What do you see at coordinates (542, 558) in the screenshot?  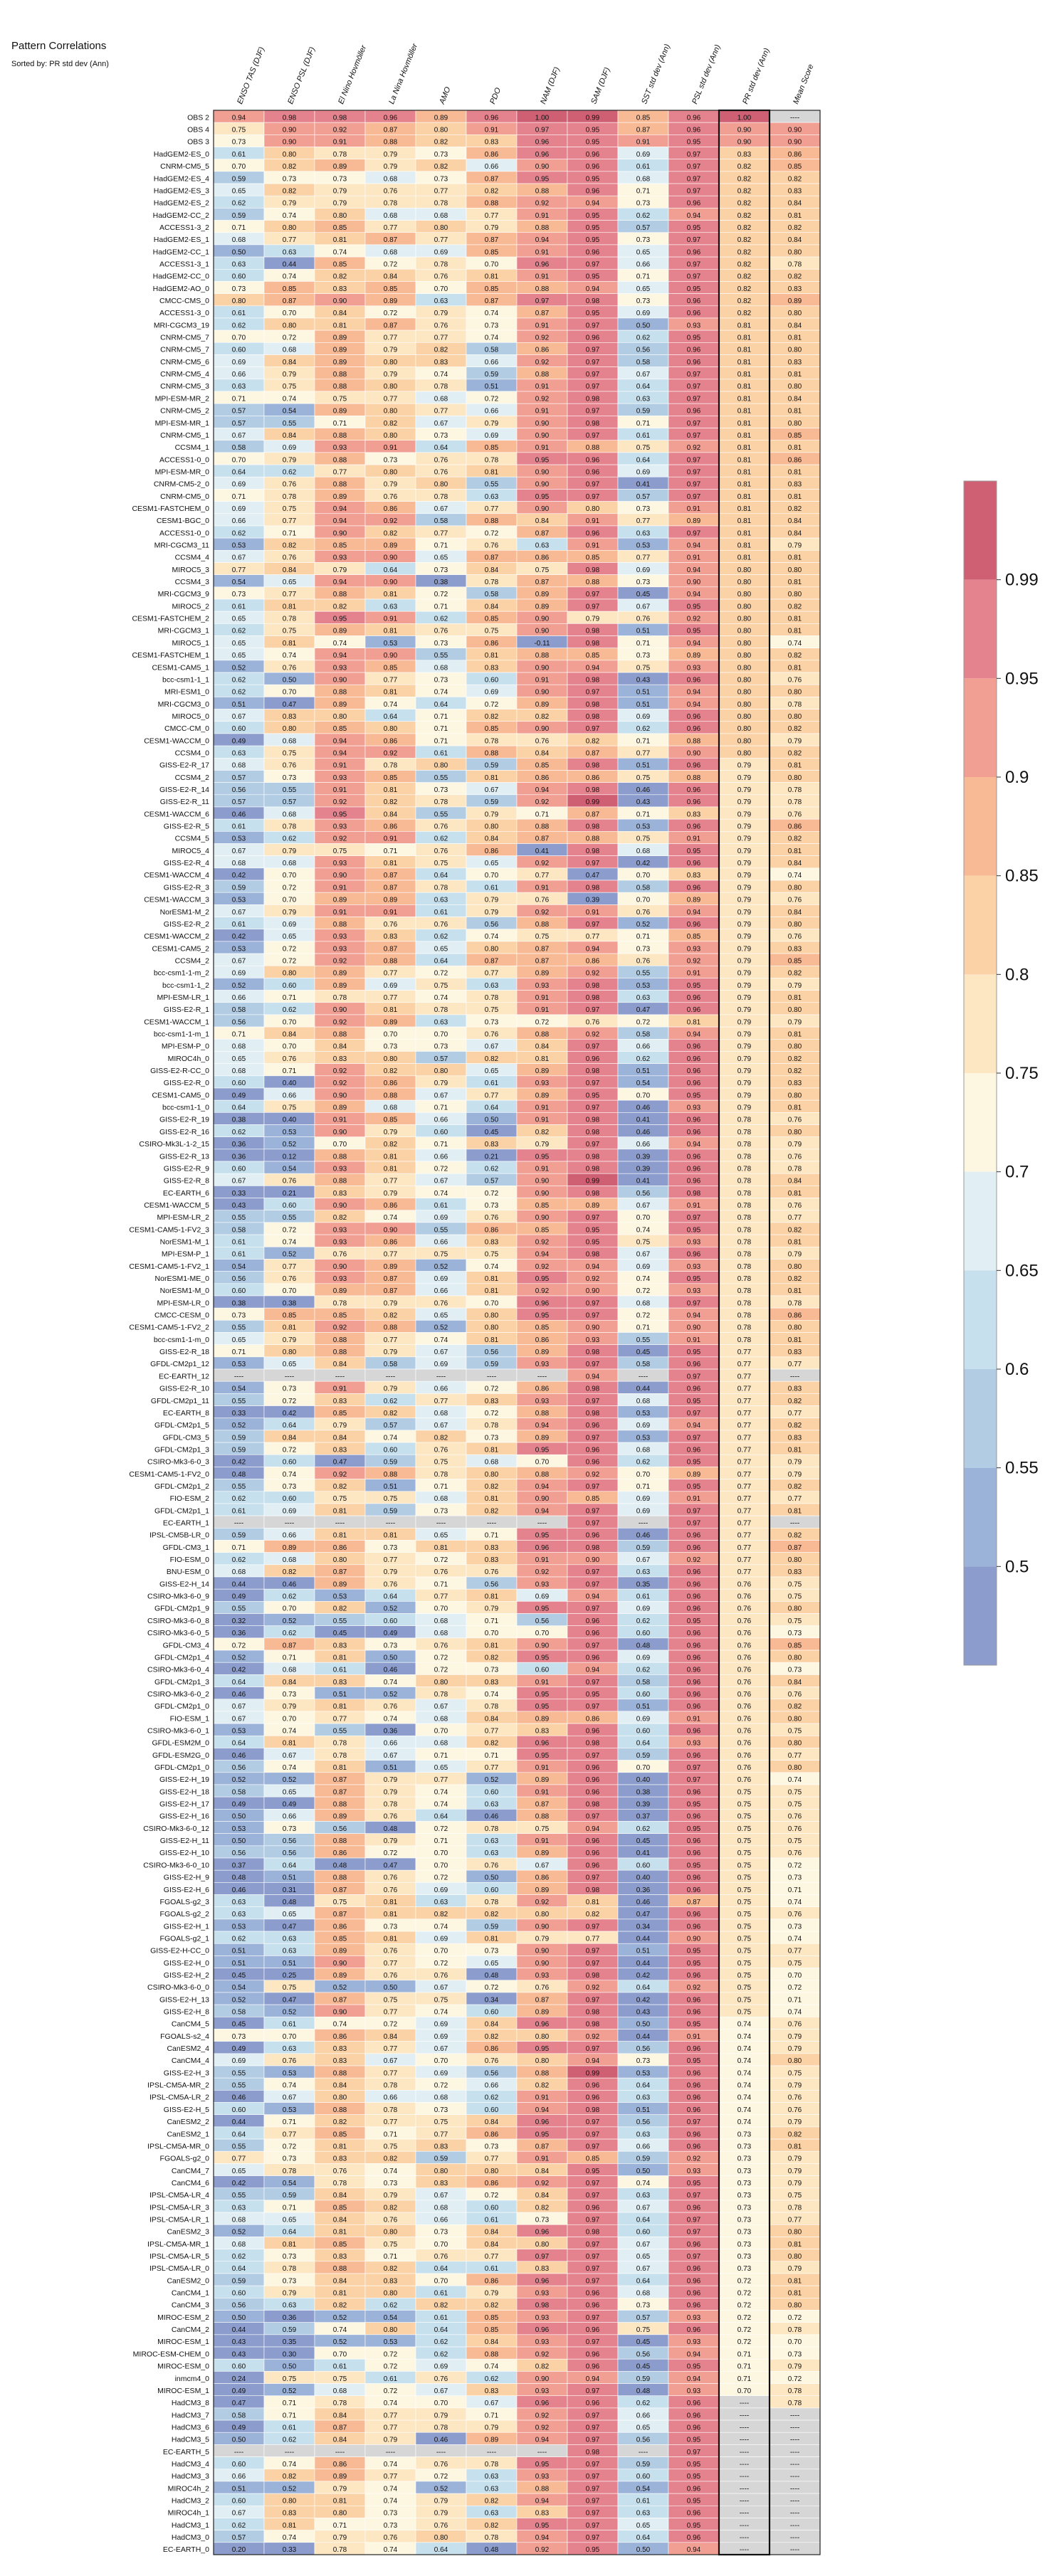 I see `cell-value: 0.86` at bounding box center [542, 558].